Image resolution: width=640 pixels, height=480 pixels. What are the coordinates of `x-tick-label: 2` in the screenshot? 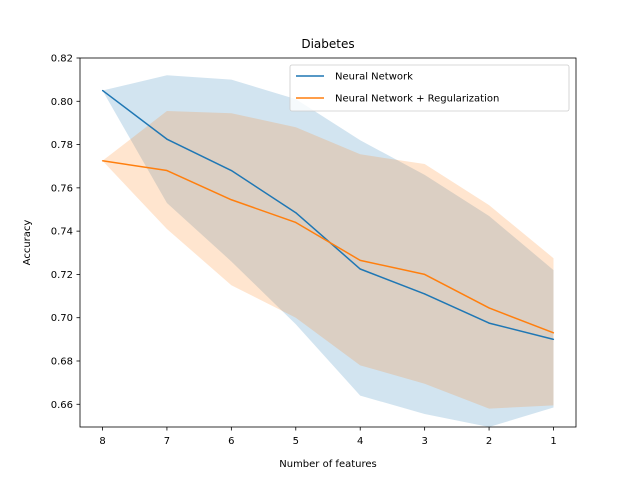 It's located at (489, 441).